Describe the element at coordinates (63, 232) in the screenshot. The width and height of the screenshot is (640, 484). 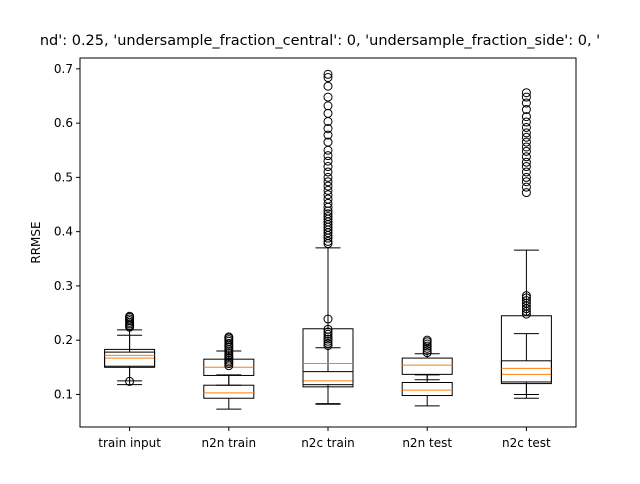
I see `y-tick-label: 0.4` at that location.